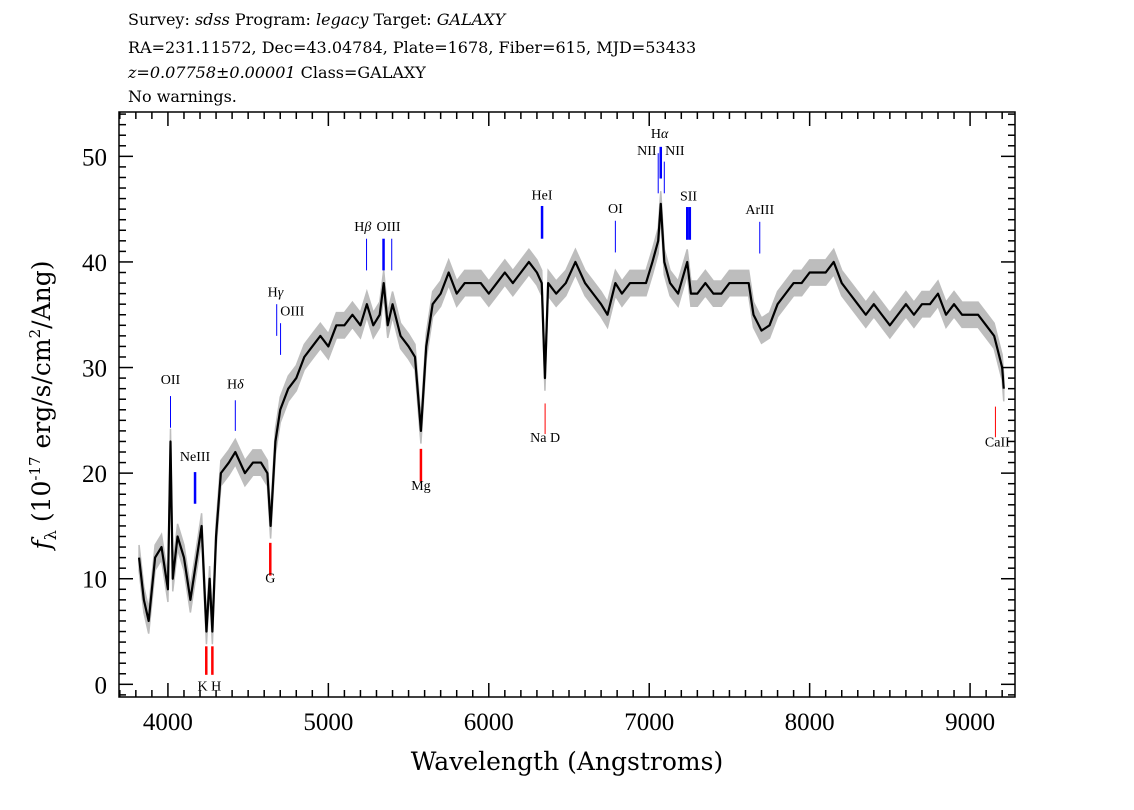 The height and width of the screenshot is (810, 1134). I want to click on line-label: ArIII, so click(759, 210).